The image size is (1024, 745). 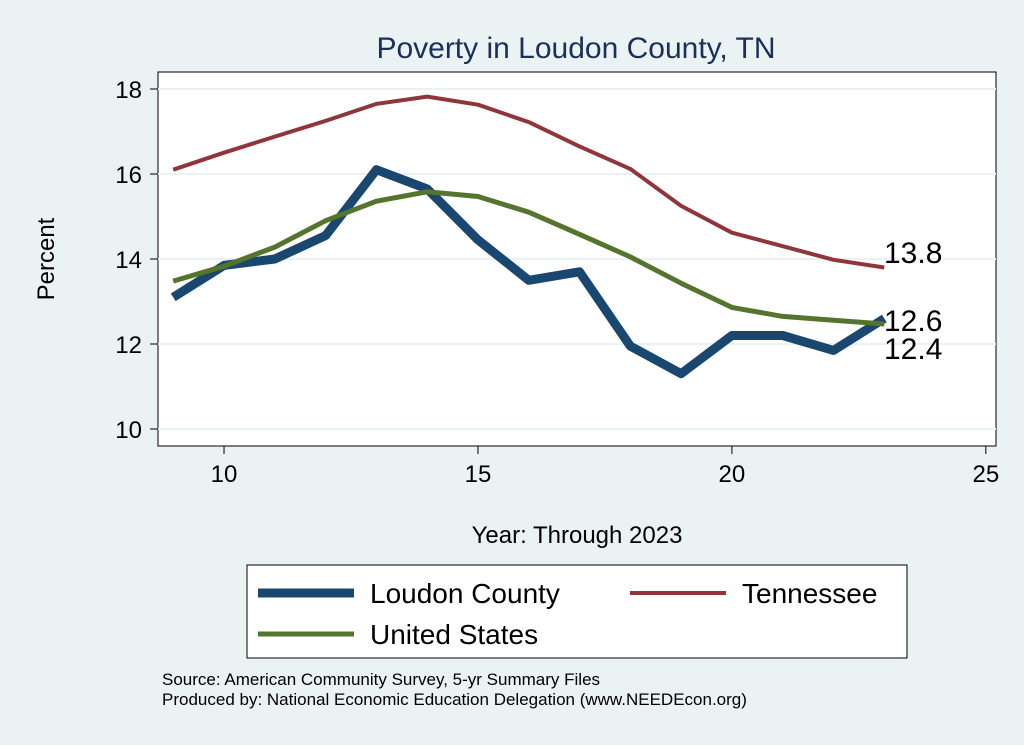 What do you see at coordinates (46, 258) in the screenshot?
I see `y-axis-label: Percent` at bounding box center [46, 258].